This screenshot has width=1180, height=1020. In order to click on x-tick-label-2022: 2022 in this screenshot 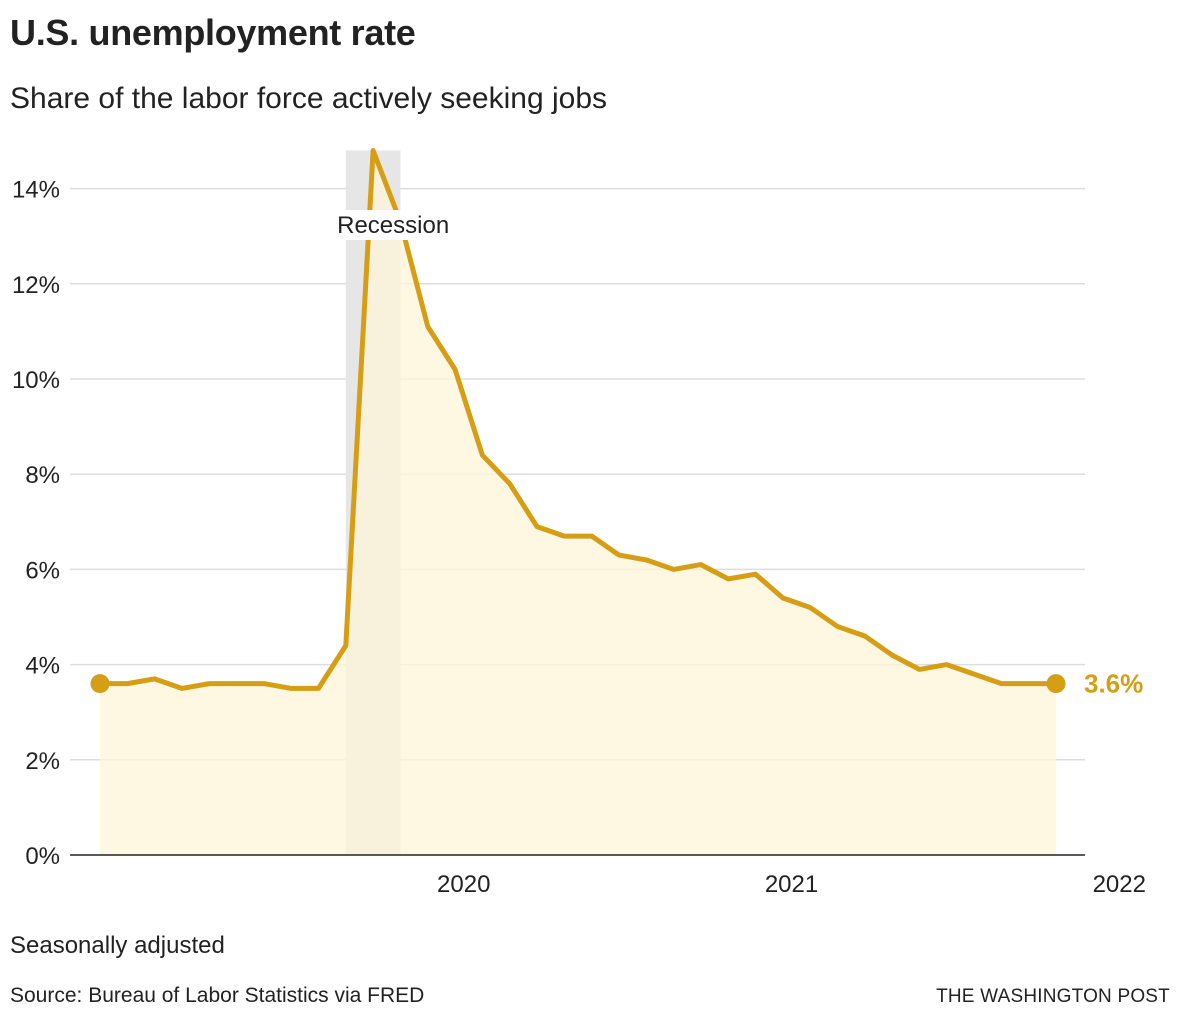, I will do `click(1119, 884)`.